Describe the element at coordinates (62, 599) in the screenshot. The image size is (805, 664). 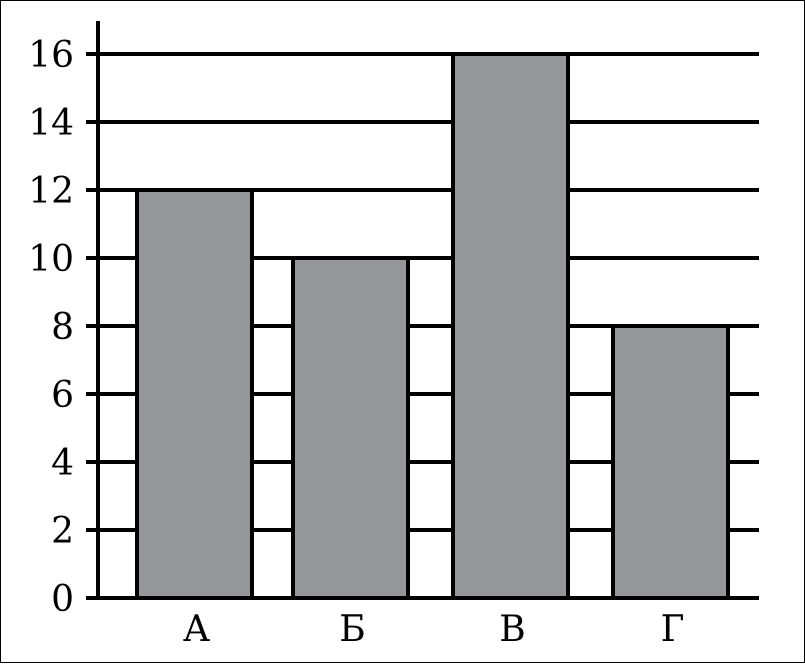
I see `y-tick-label-0: 0` at that location.